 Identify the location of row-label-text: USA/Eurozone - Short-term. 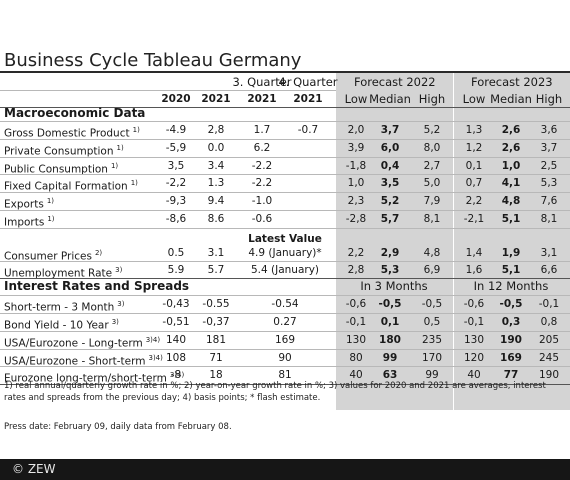
(75, 361).